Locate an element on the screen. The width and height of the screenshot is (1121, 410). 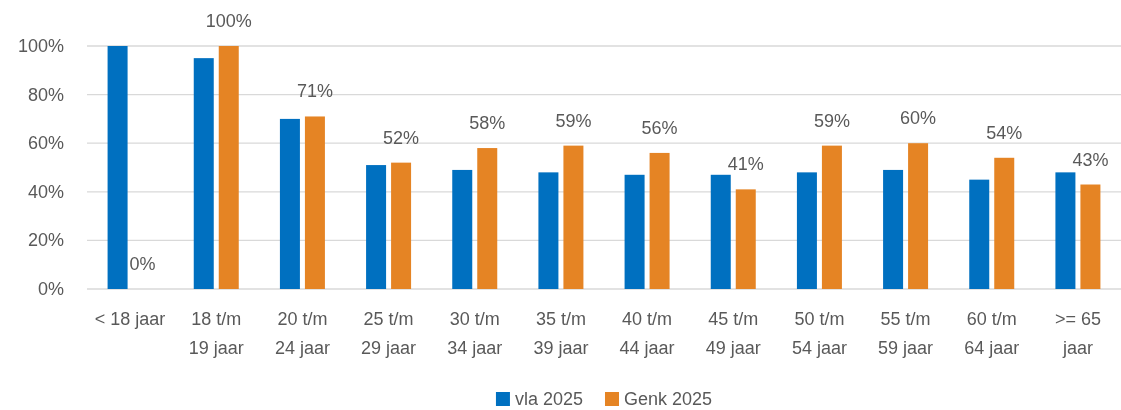
data-label: 52% is located at coordinates (401, 137).